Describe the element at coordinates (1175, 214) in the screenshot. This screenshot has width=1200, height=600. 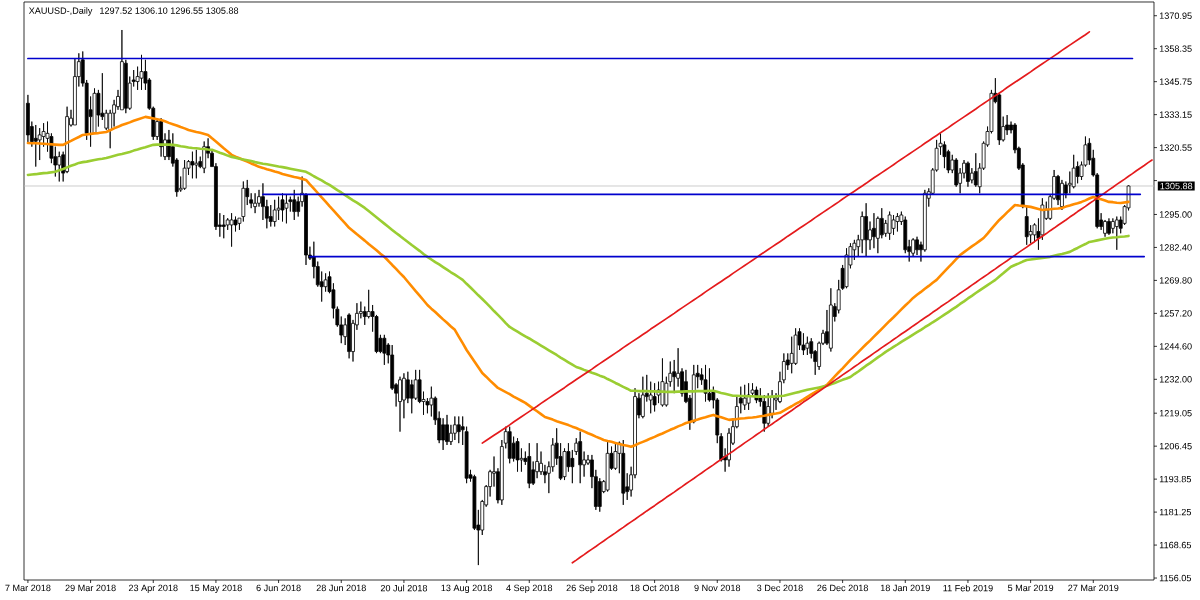
I see `y-tick-label: 1295.00` at that location.